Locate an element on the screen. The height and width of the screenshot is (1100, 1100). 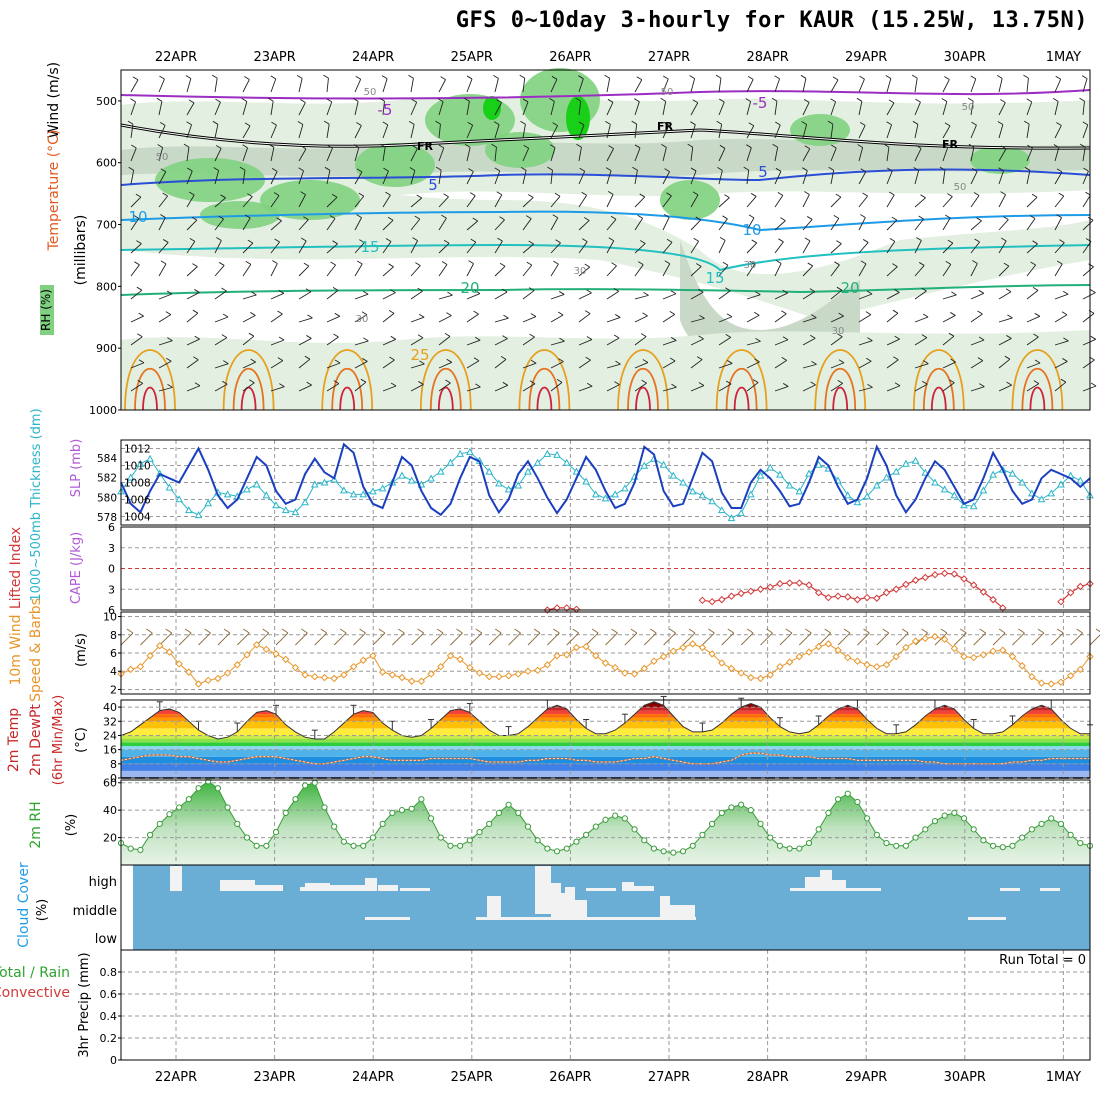
isotherm-25-loop is located at coordinates (643, 380).